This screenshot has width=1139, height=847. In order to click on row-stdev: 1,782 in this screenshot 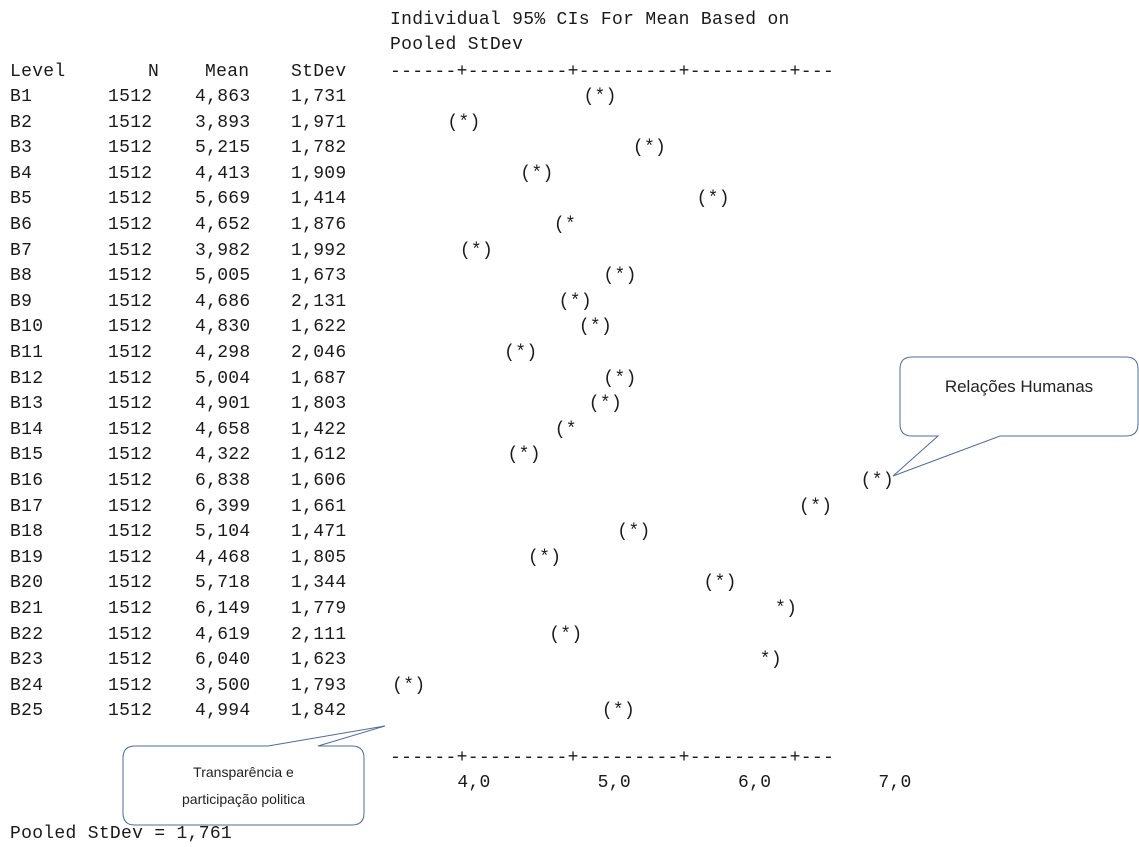, I will do `click(319, 148)`.